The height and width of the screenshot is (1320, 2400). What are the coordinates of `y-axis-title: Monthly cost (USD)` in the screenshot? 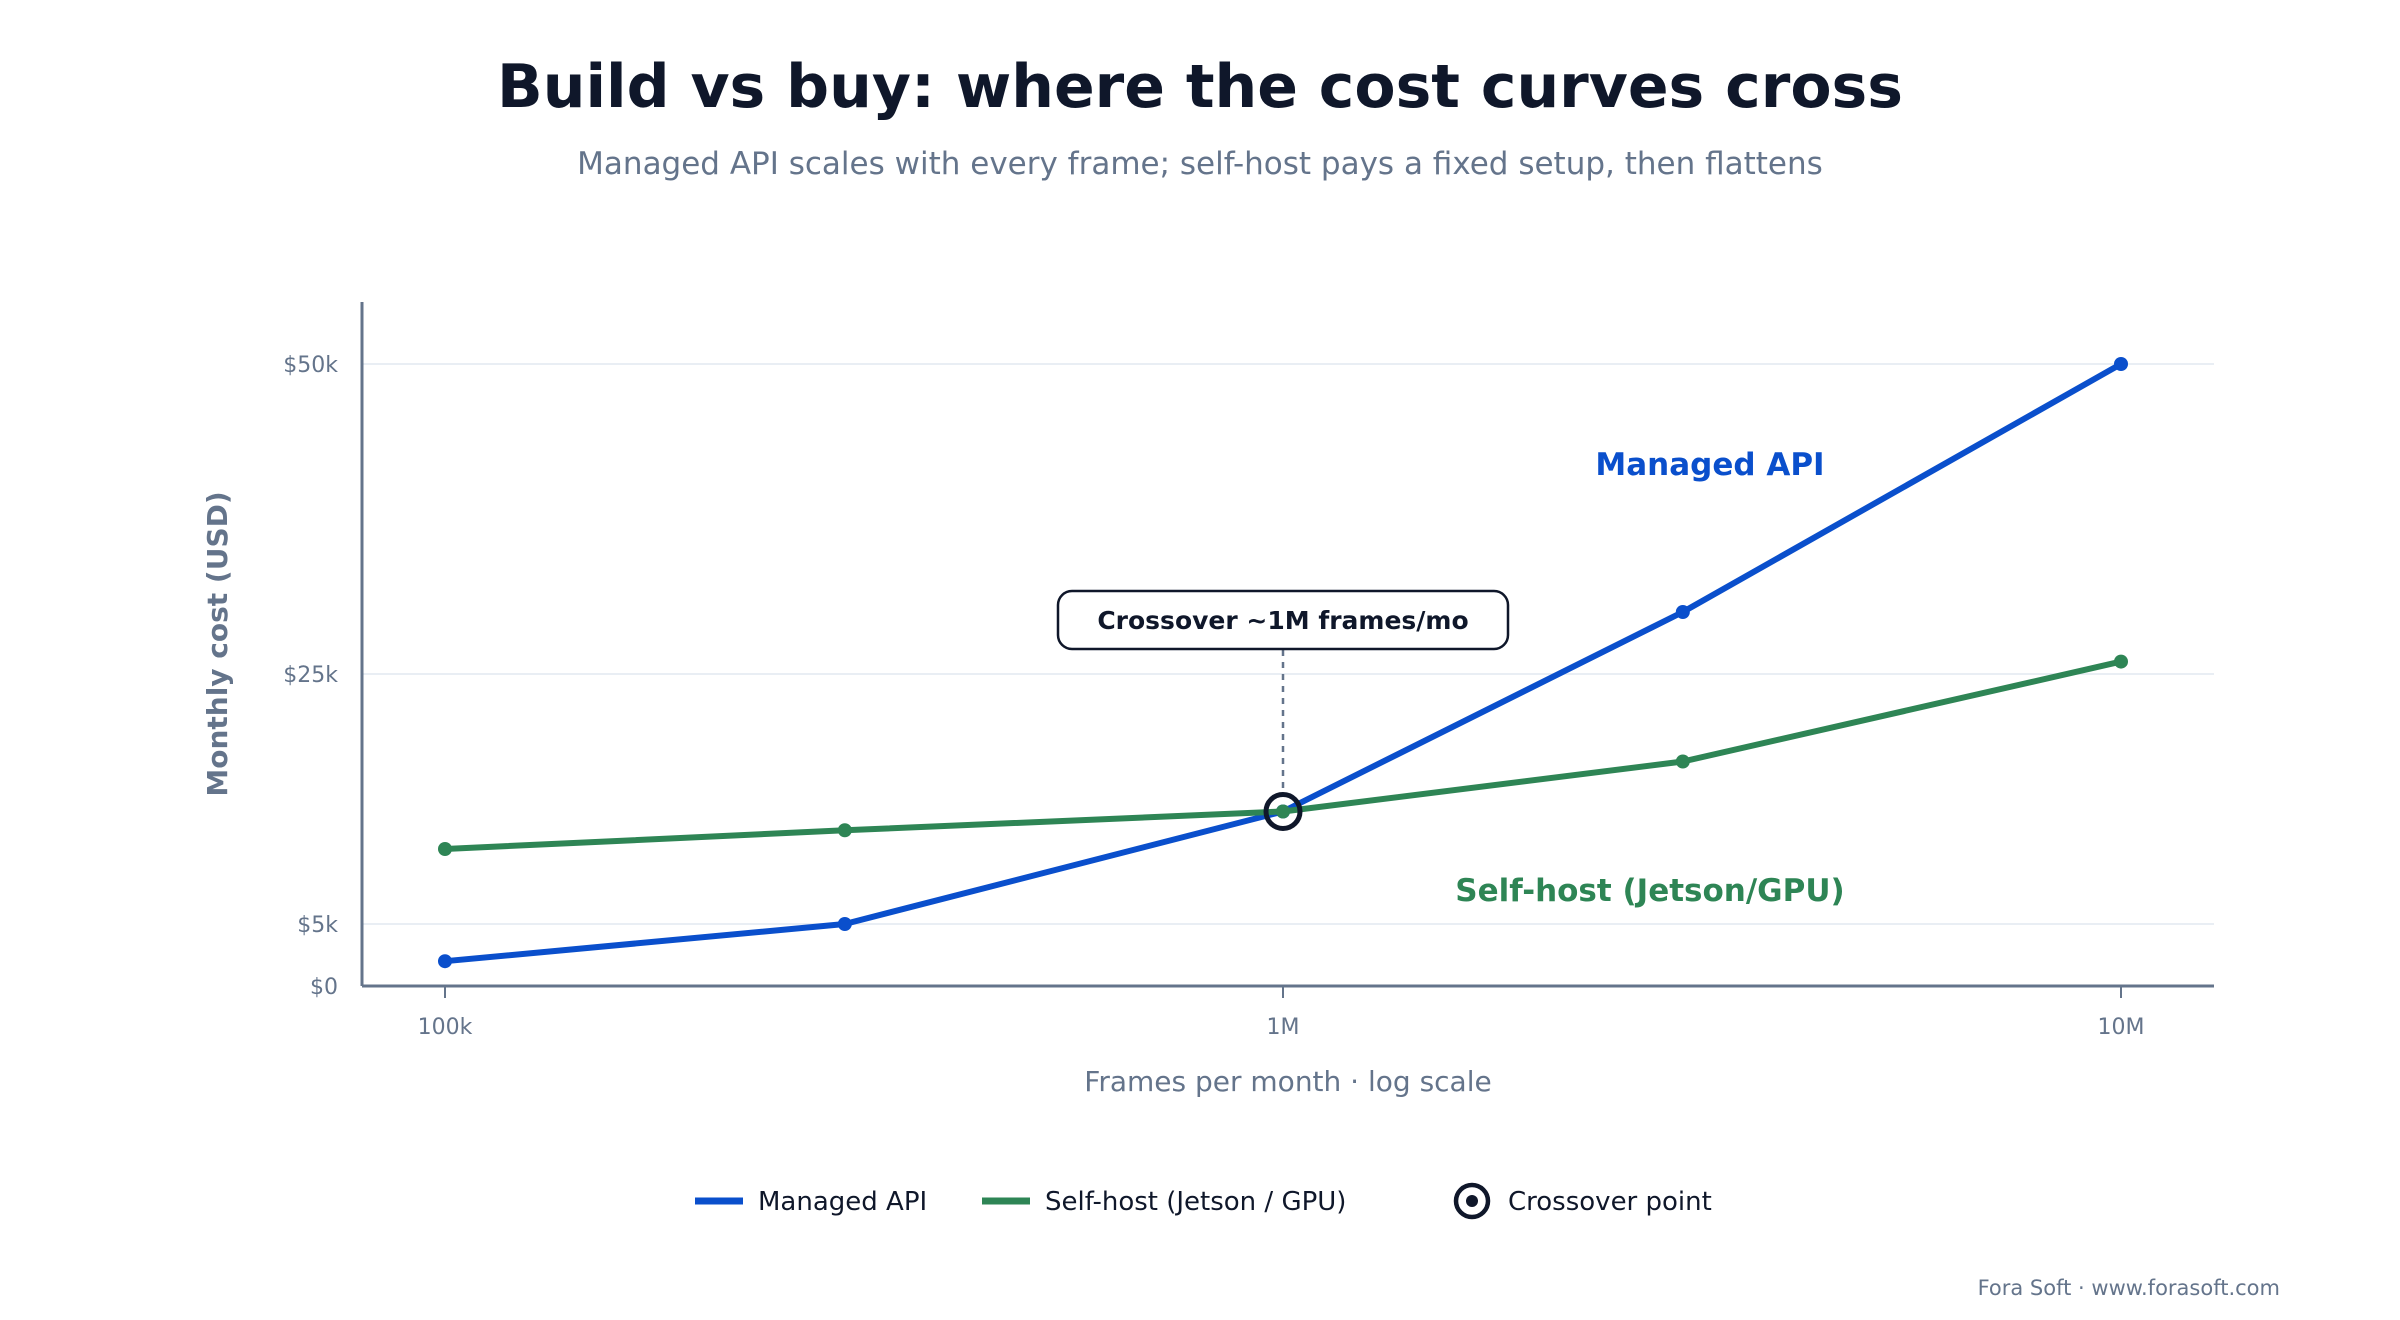 It's located at (217, 643).